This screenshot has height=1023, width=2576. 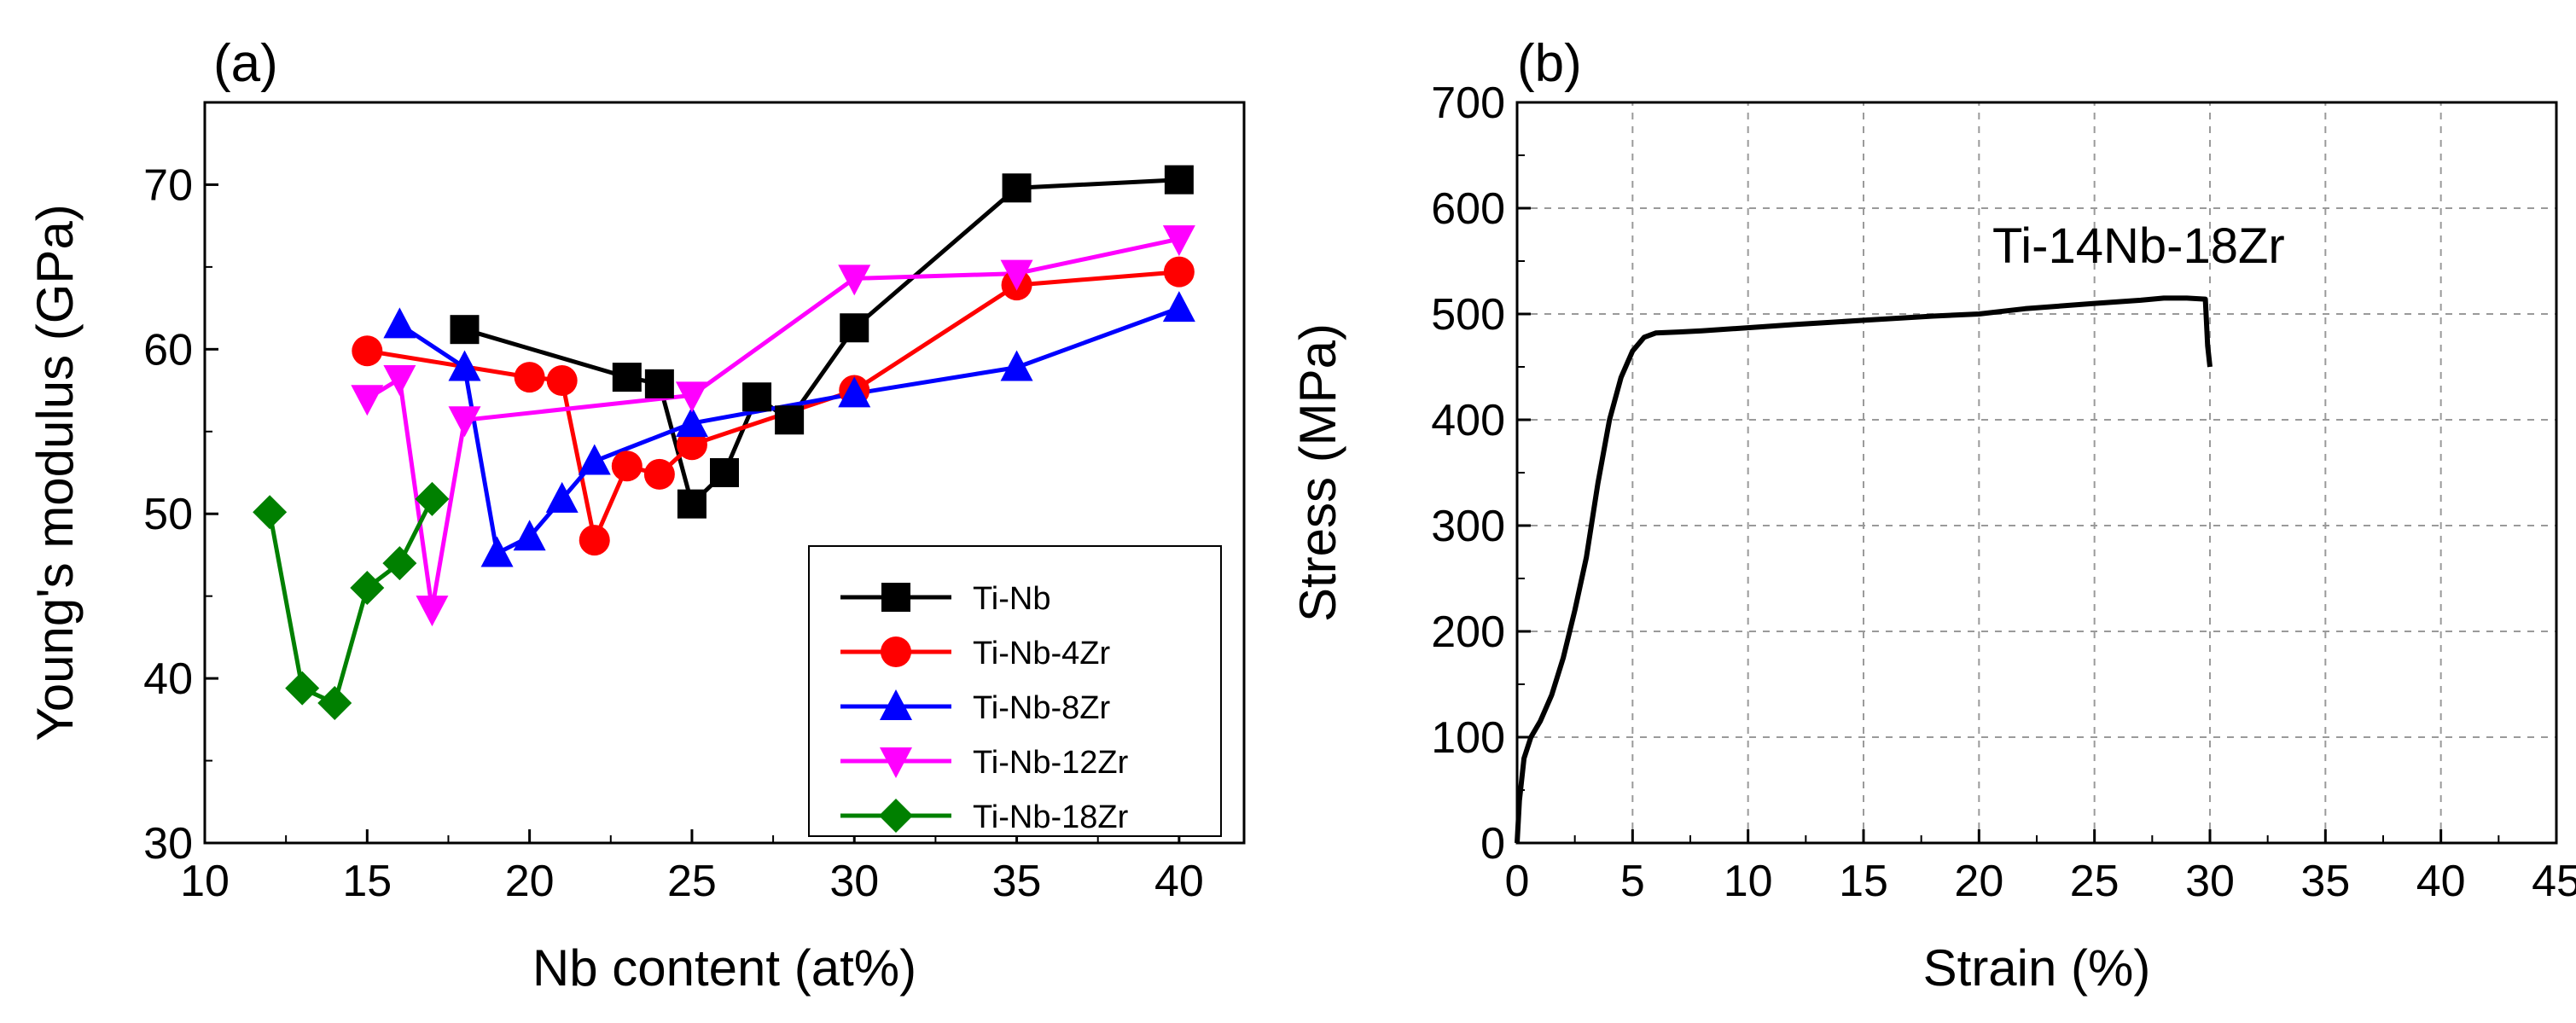 What do you see at coordinates (55, 473) in the screenshot?
I see `panel-a-y-axis-label: Young's modulus (GPa)` at bounding box center [55, 473].